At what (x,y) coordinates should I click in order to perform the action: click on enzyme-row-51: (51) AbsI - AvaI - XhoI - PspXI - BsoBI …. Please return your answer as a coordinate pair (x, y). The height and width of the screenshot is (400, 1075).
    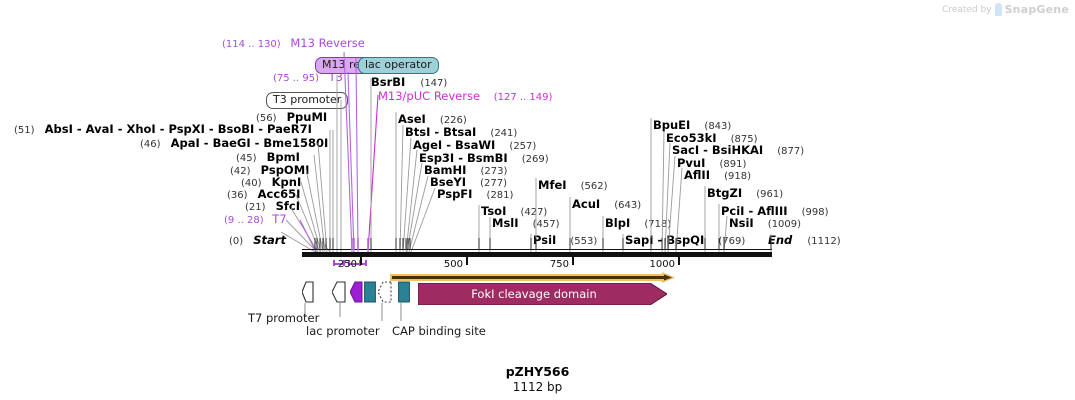
    Looking at the image, I should click on (163, 127).